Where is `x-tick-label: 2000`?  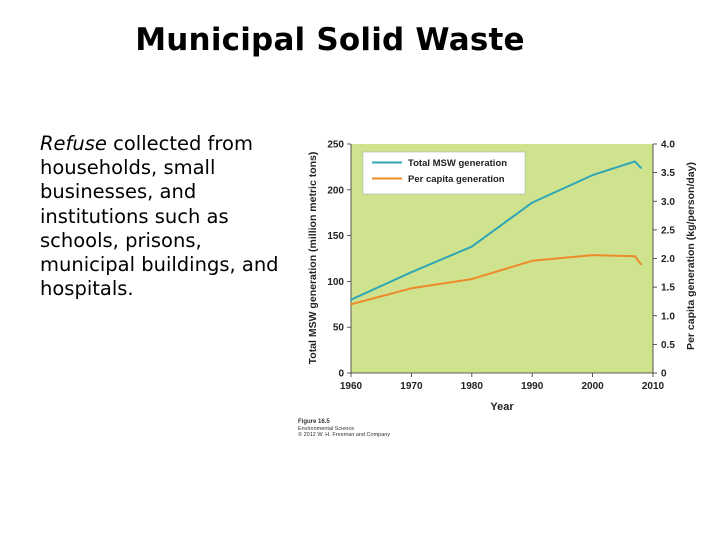 x-tick-label: 2000 is located at coordinates (592, 386).